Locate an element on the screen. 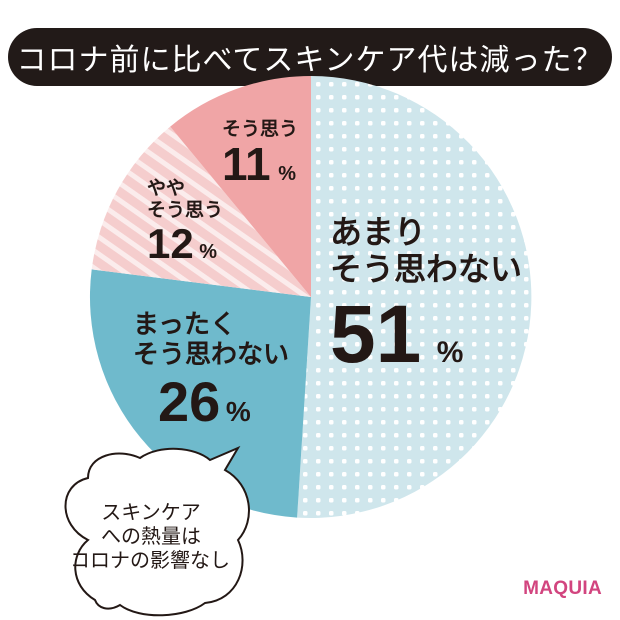 The image size is (620, 620). label-11-line1: そう思う is located at coordinates (260, 129).